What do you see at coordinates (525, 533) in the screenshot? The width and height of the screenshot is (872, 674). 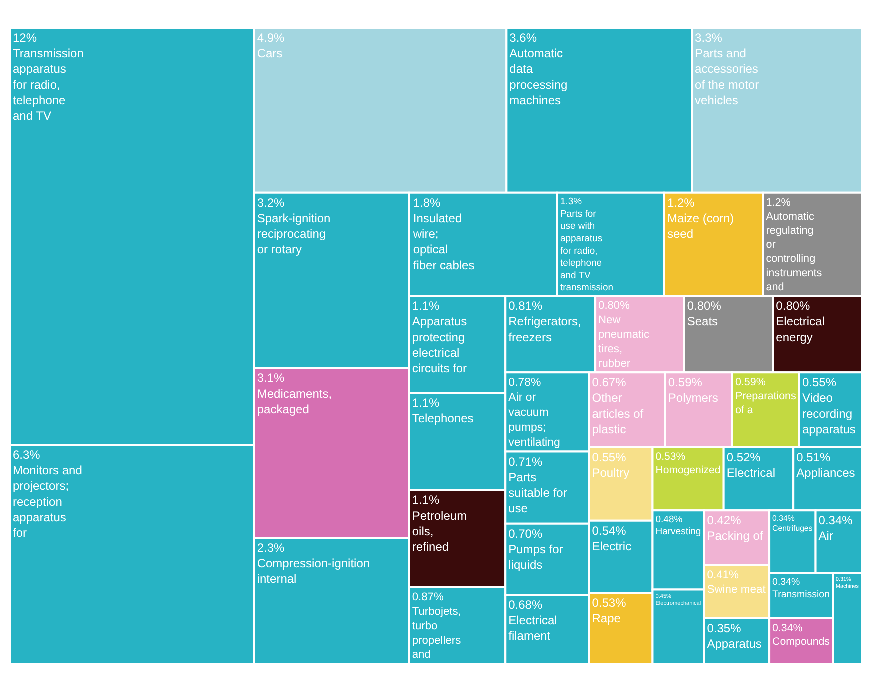 I see `data-label: 0.70%` at bounding box center [525, 533].